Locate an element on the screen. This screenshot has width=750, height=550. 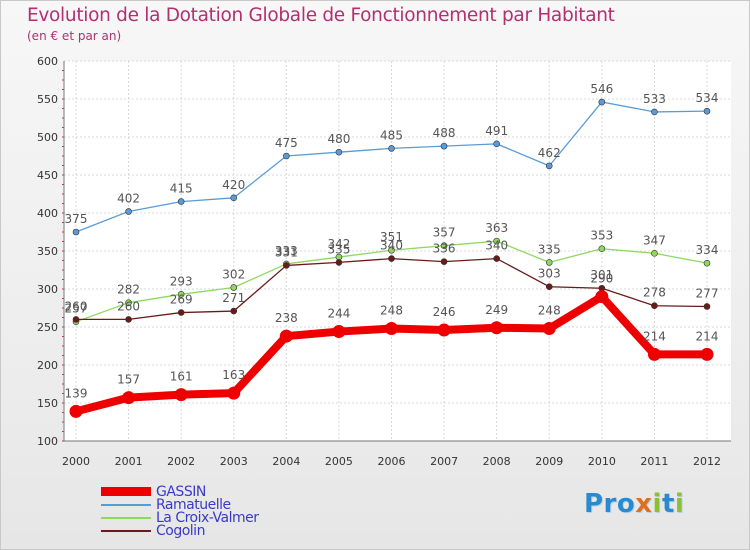
y-tick-label: 100 is located at coordinates (47, 441).